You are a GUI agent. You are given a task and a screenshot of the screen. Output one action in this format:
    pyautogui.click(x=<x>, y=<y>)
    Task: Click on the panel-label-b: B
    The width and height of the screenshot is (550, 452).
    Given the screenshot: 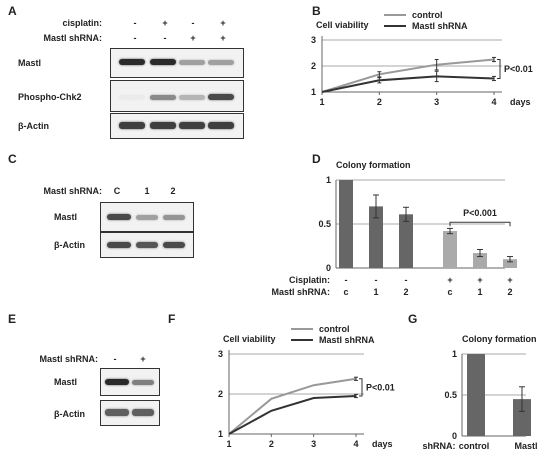 What is the action you would take?
    pyautogui.click(x=316, y=11)
    